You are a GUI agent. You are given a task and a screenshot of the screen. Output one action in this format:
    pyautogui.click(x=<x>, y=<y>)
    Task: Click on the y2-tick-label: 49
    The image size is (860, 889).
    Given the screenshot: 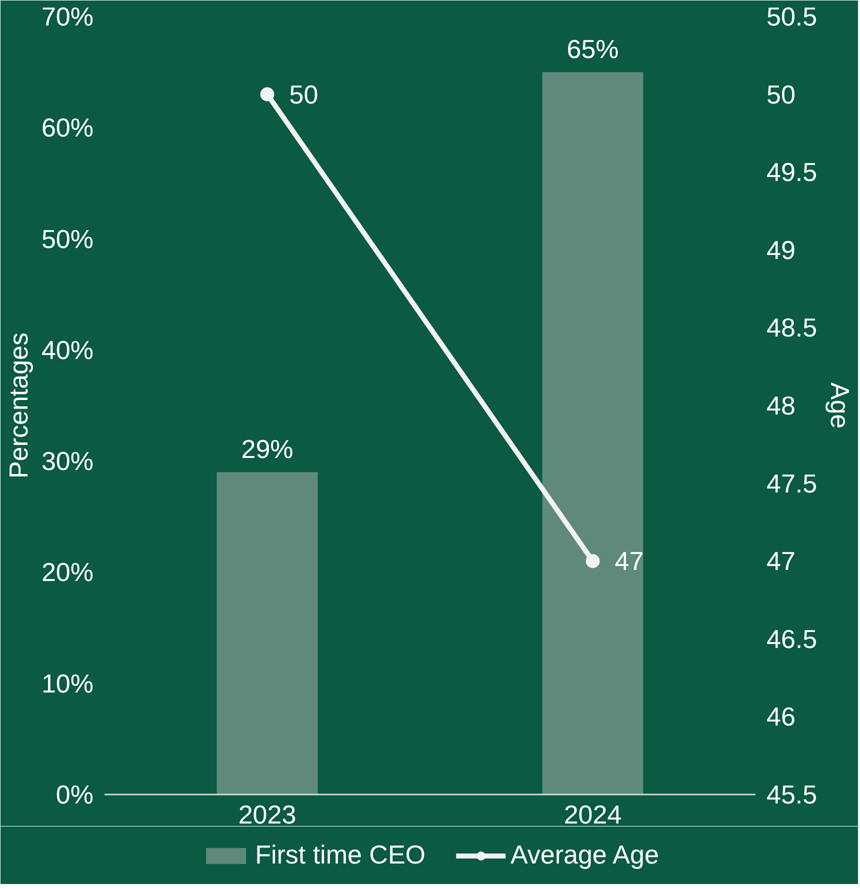 What is the action you would take?
    pyautogui.click(x=781, y=249)
    